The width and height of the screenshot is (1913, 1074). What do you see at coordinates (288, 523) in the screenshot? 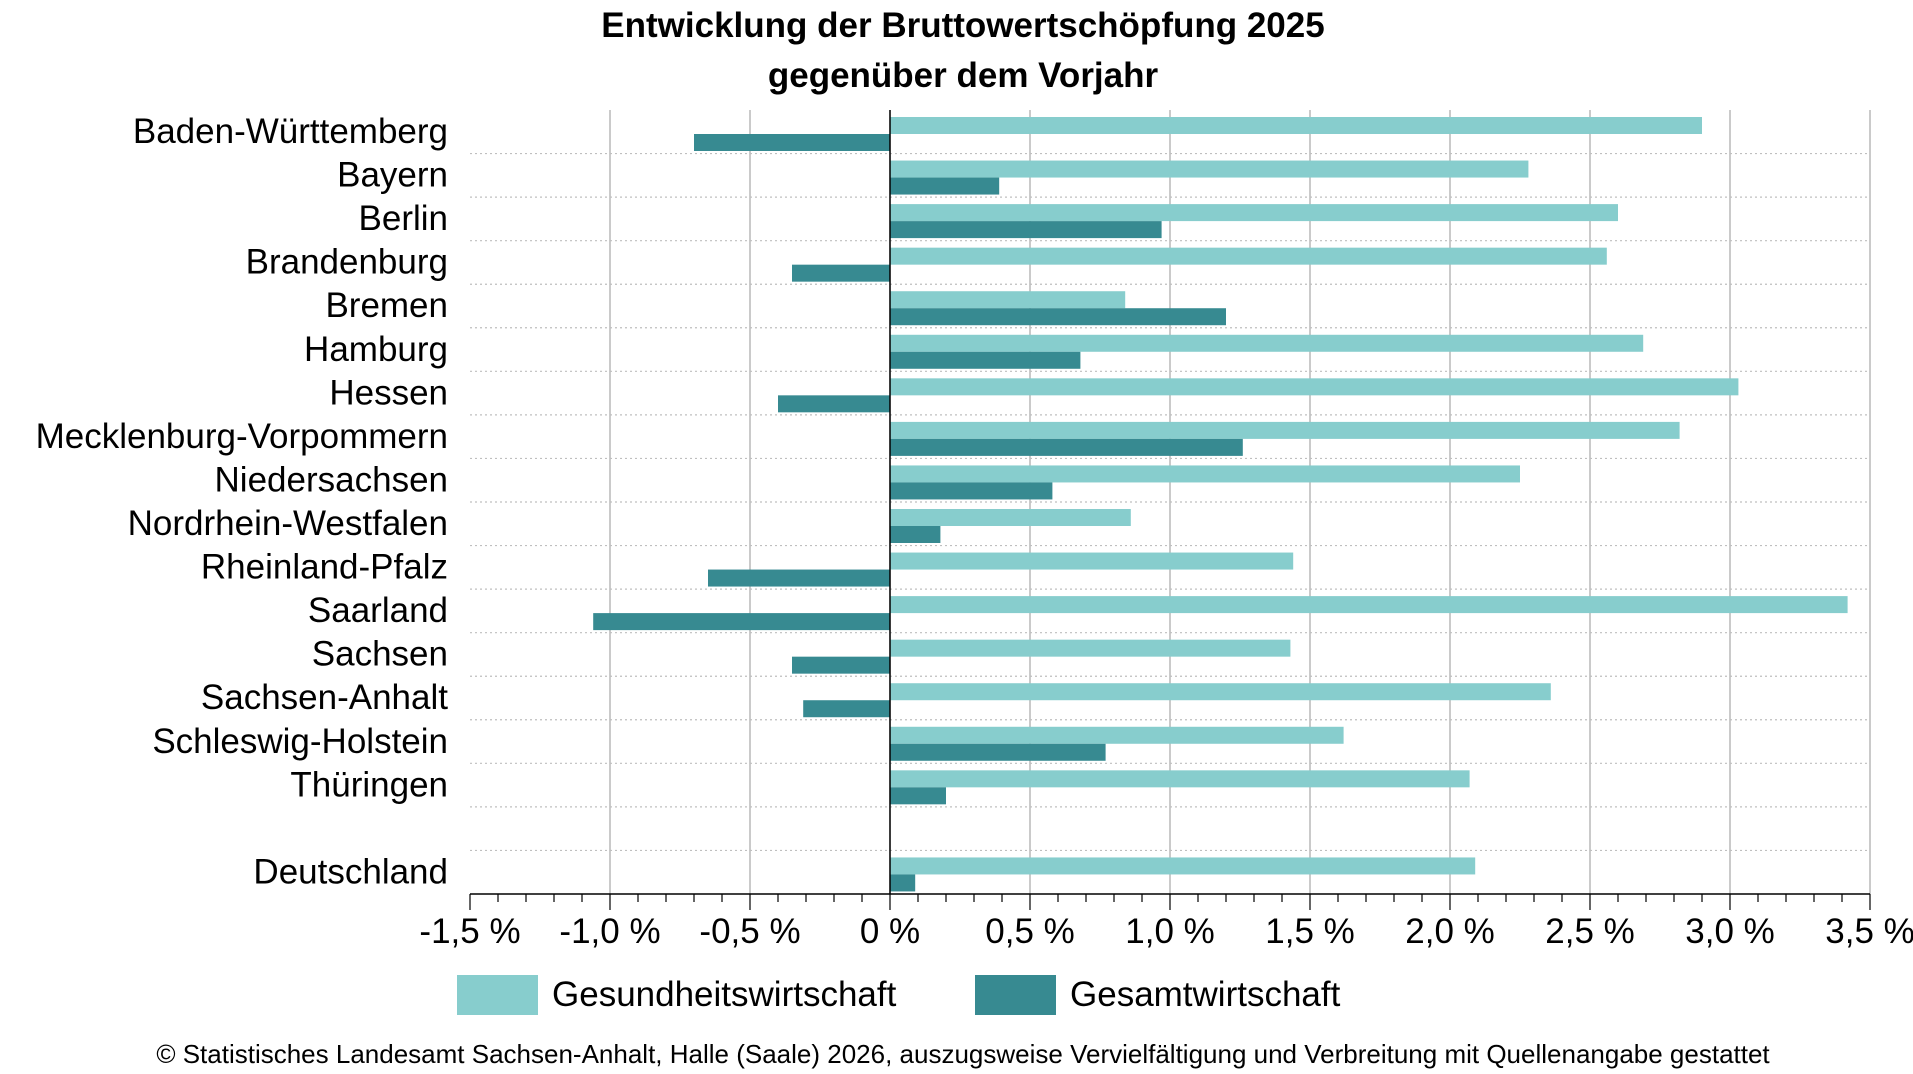
I see `category-label: Nordrhein-Westfalen` at bounding box center [288, 523].